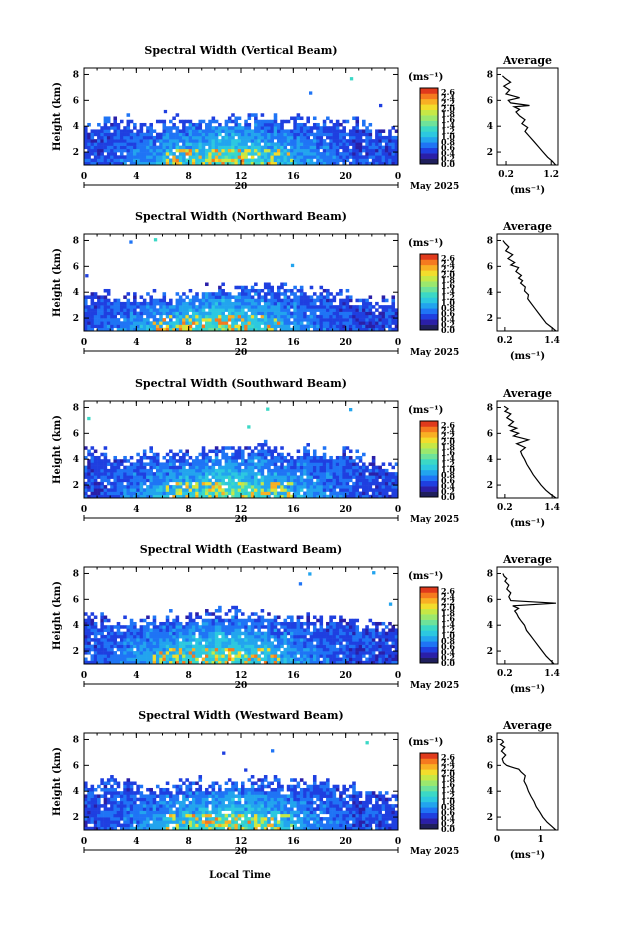 The height and width of the screenshot is (929, 618). I want to click on average-frame, so click(527, 282).